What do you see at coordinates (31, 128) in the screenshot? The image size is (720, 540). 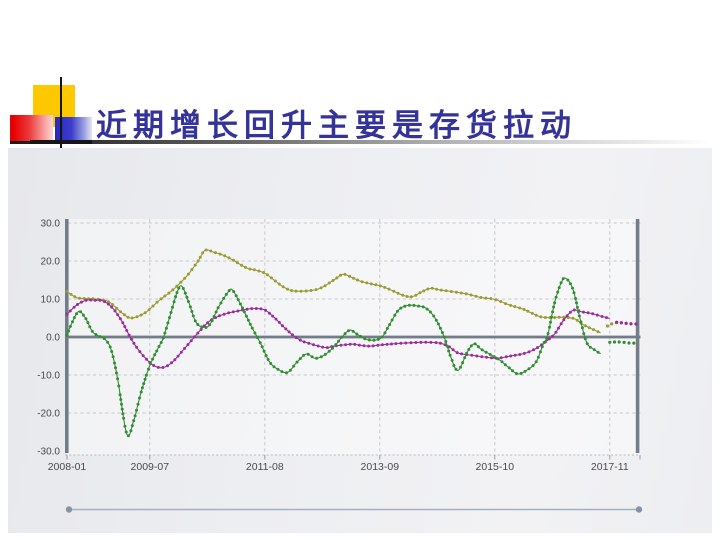 I see `decor-red-square` at bounding box center [31, 128].